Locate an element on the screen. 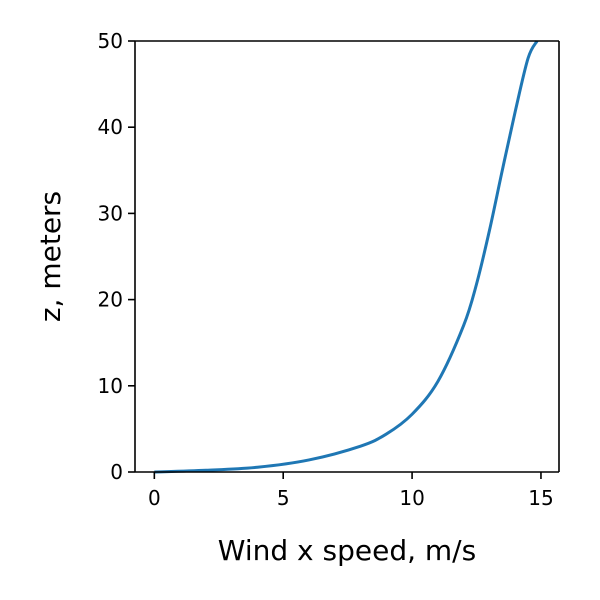 Image resolution: width=600 pixels, height=600 pixels. x-tick-label-0: 0 is located at coordinates (154, 498).